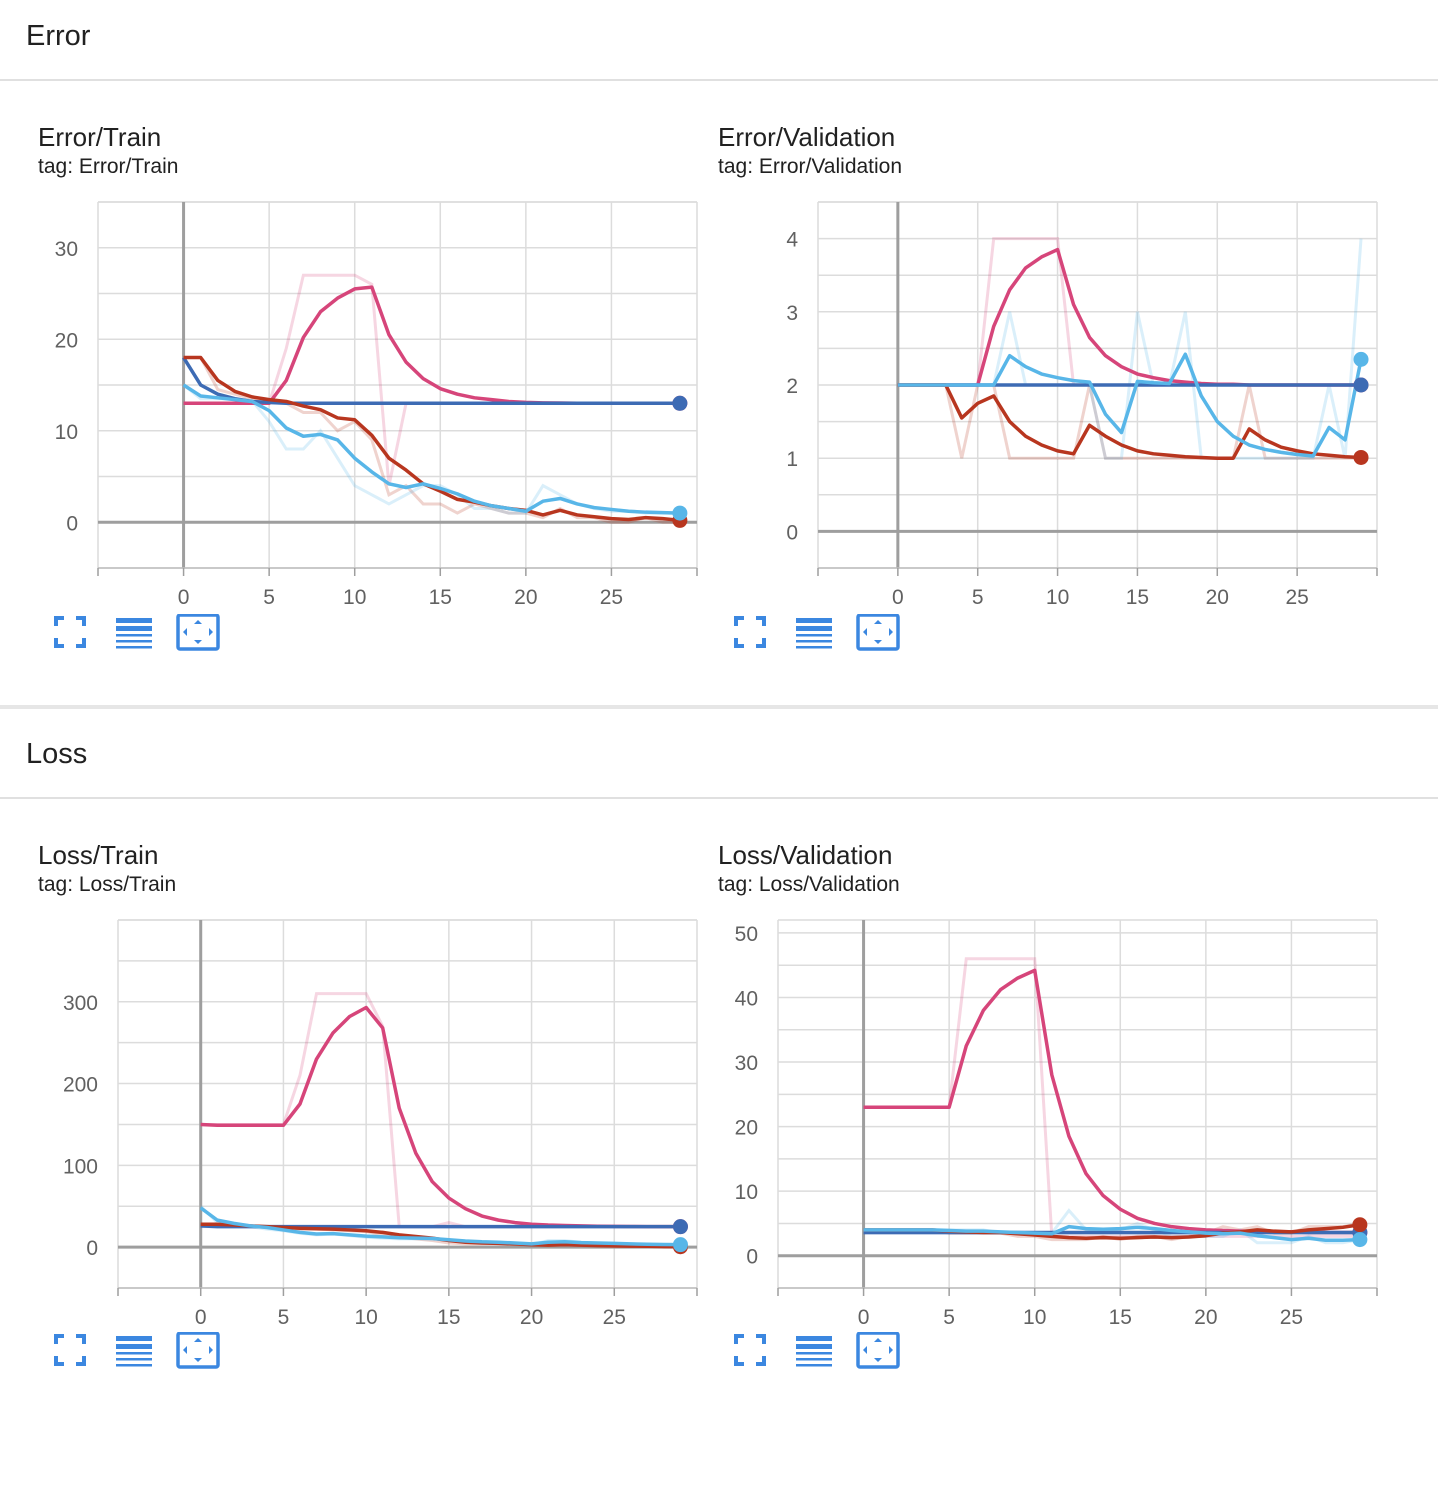 The image size is (1438, 1498). I want to click on chart-title: Loss/Validation, so click(805, 855).